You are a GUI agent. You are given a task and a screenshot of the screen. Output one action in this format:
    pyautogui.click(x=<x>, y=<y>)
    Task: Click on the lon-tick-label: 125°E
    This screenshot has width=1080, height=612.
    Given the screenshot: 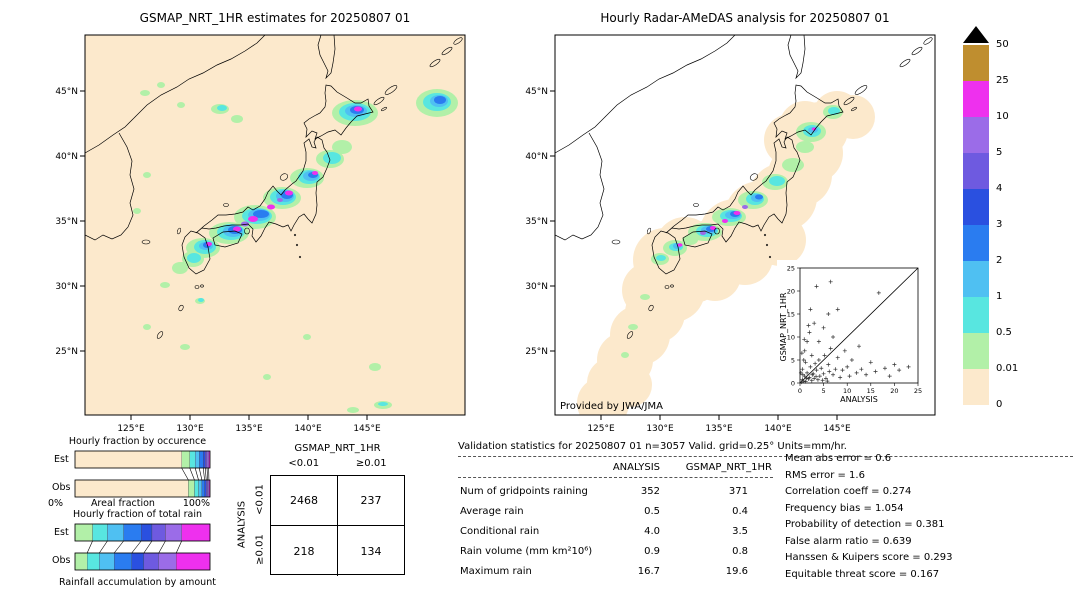 What is the action you would take?
    pyautogui.click(x=131, y=429)
    